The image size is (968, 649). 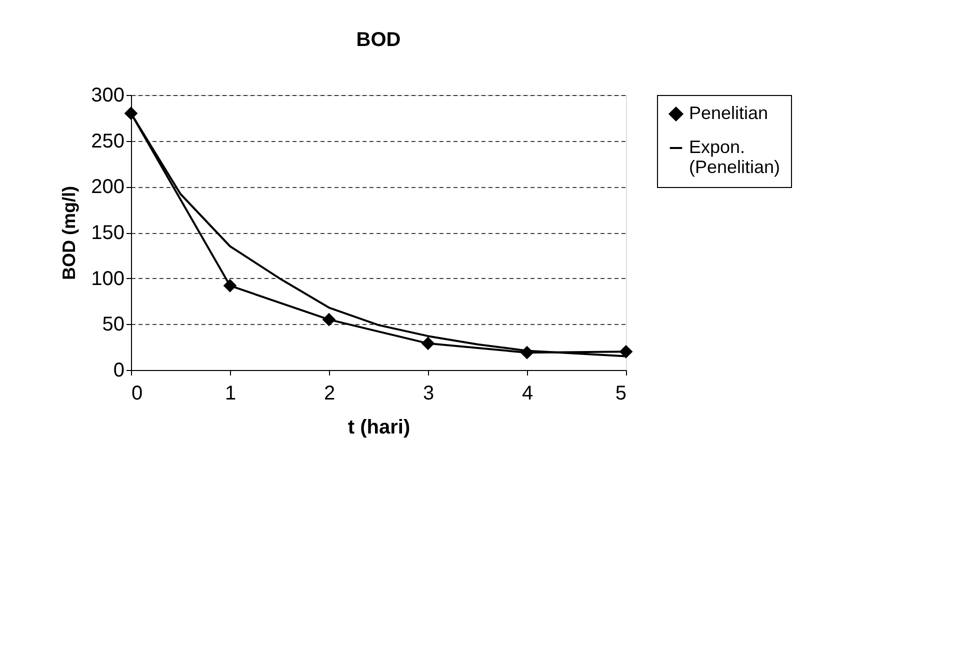 What do you see at coordinates (113, 325) in the screenshot?
I see `y-tick-label: 50` at bounding box center [113, 325].